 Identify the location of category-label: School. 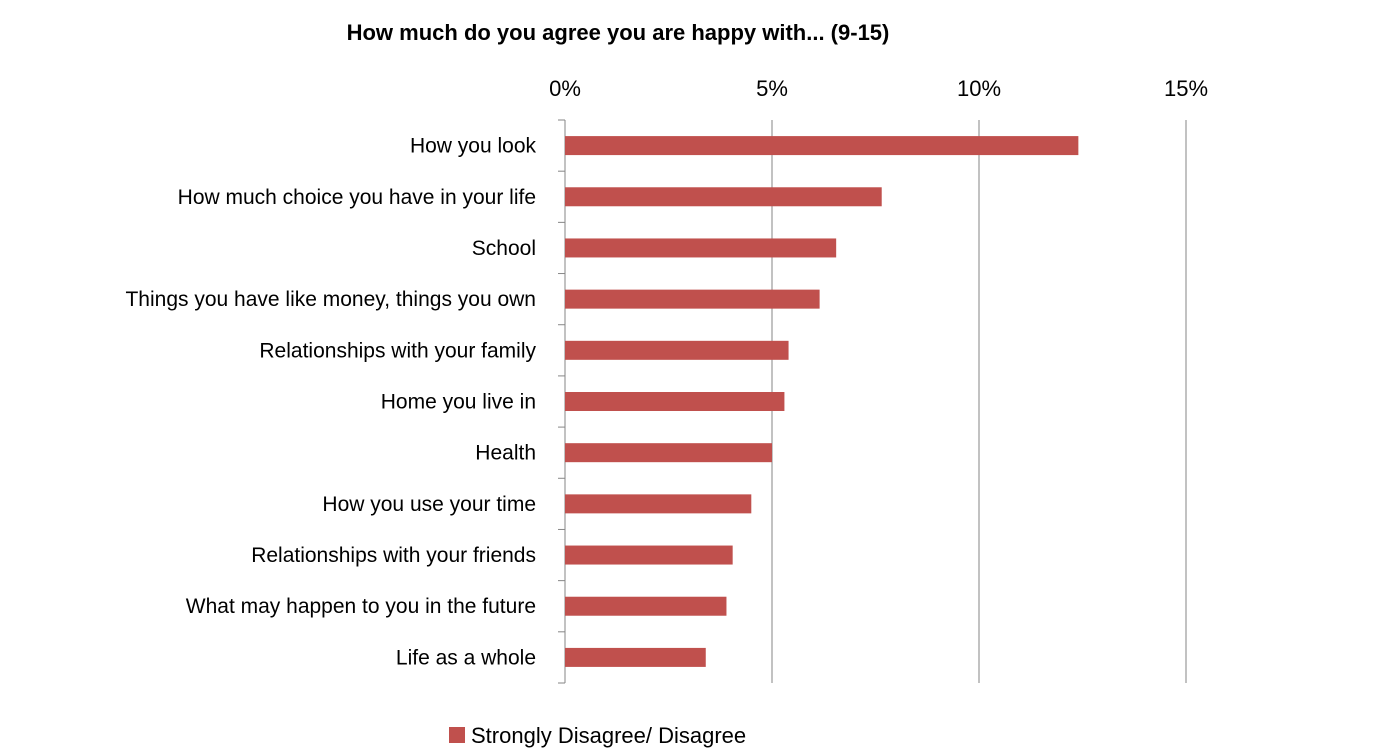
(504, 248).